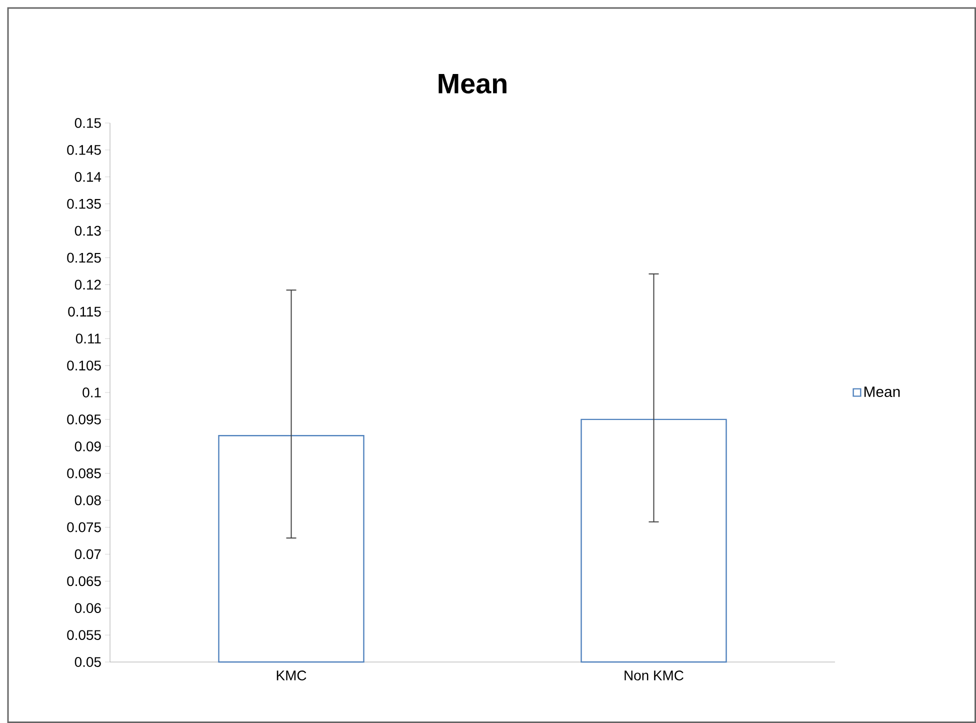 Image resolution: width=976 pixels, height=723 pixels. I want to click on y-tick-label: 0.065, so click(84, 581).